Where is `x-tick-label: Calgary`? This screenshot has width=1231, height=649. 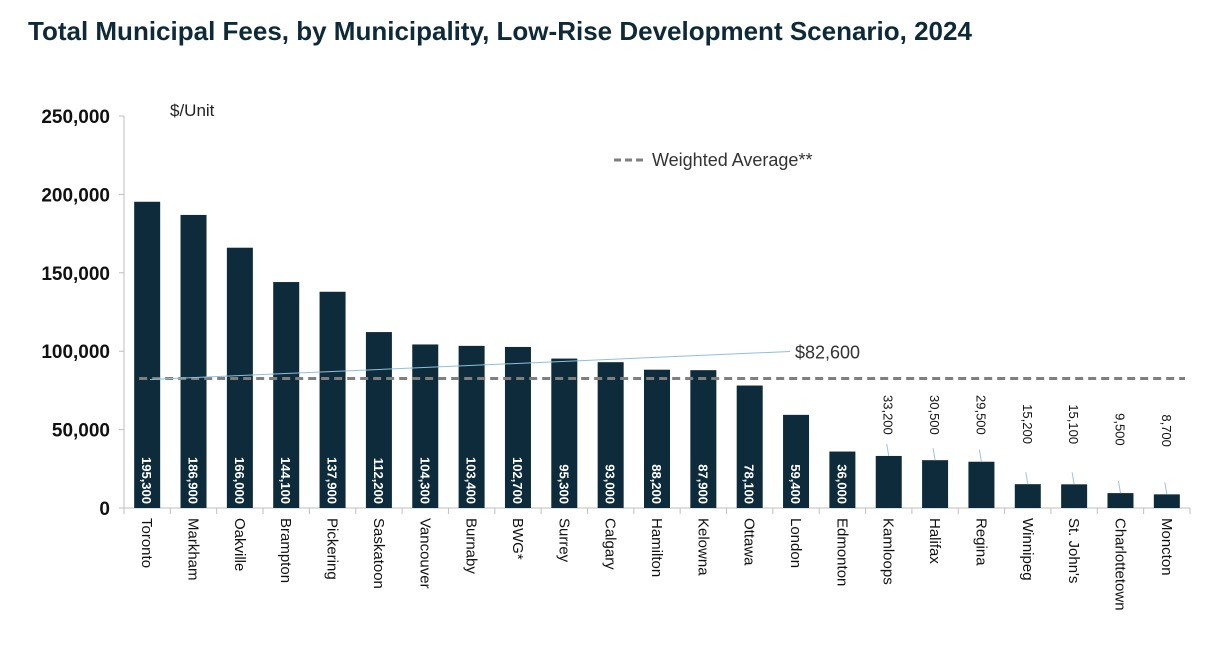
x-tick-label: Calgary is located at coordinates (610, 544).